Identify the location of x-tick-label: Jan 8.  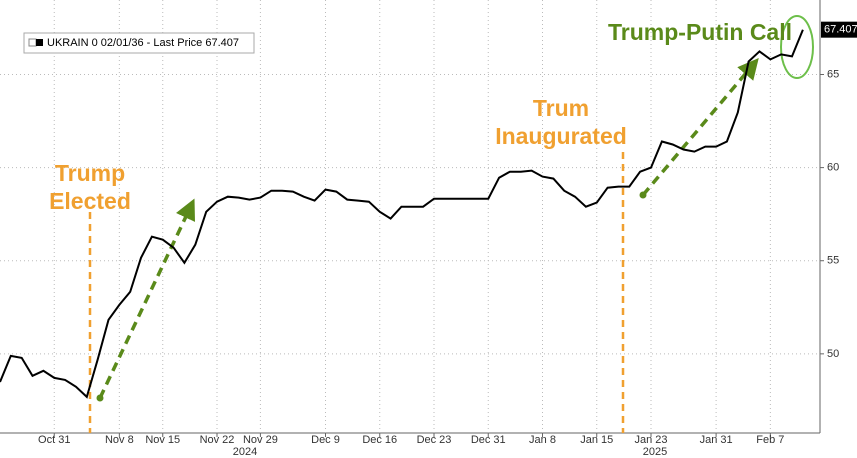
(542, 440).